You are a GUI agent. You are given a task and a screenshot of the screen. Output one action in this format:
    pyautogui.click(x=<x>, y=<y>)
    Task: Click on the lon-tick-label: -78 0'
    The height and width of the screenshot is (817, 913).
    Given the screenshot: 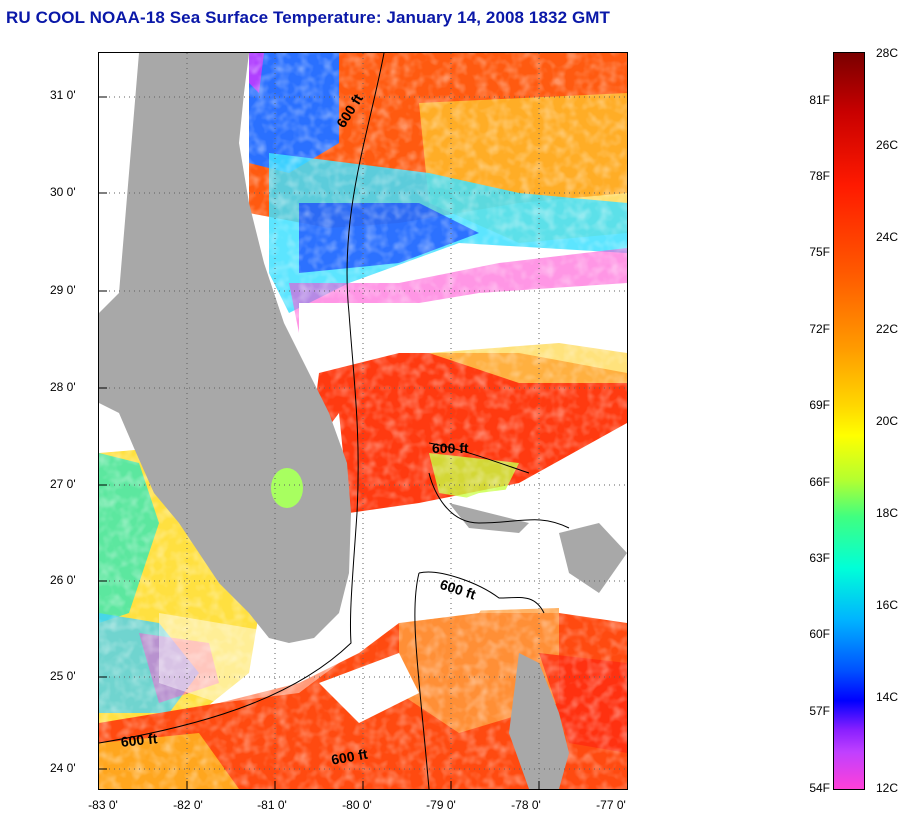 What is the action you would take?
    pyautogui.click(x=526, y=805)
    